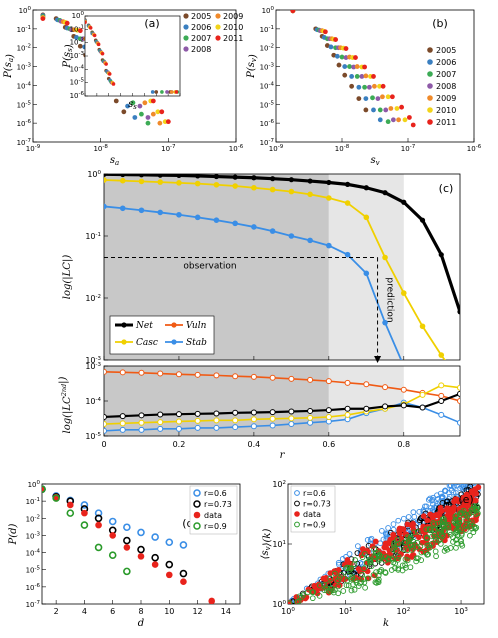  Describe the element at coordinates (460, 478) in the screenshot. I see `e-point-r=0.6-137` at that location.